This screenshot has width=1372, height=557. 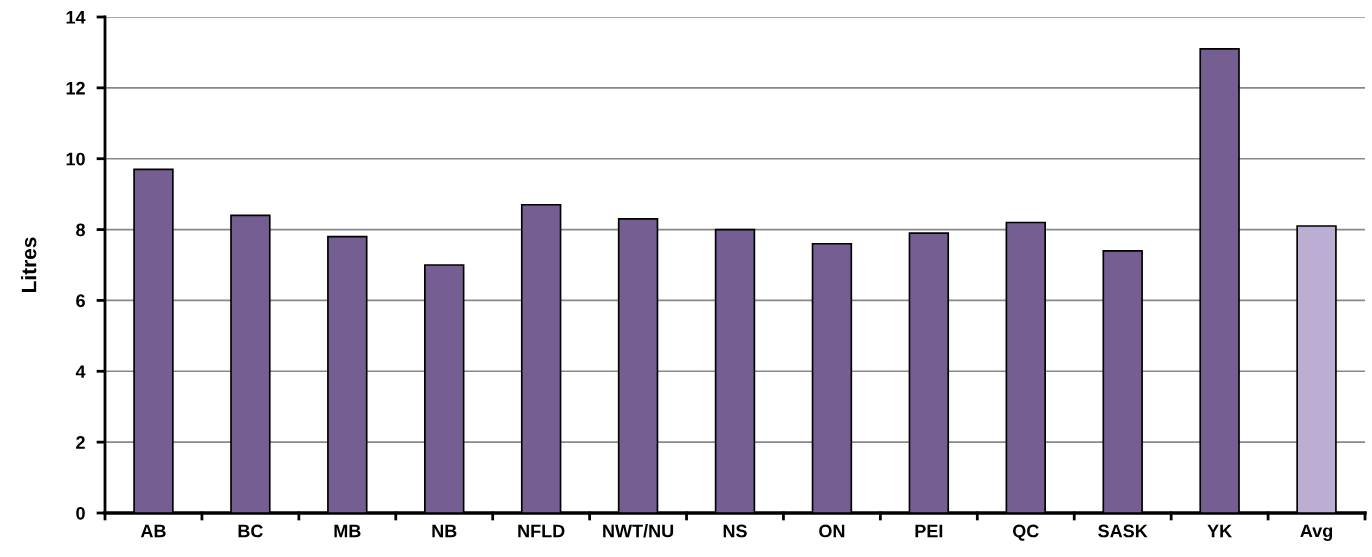 I want to click on y-tick-label: 8, so click(x=80, y=230).